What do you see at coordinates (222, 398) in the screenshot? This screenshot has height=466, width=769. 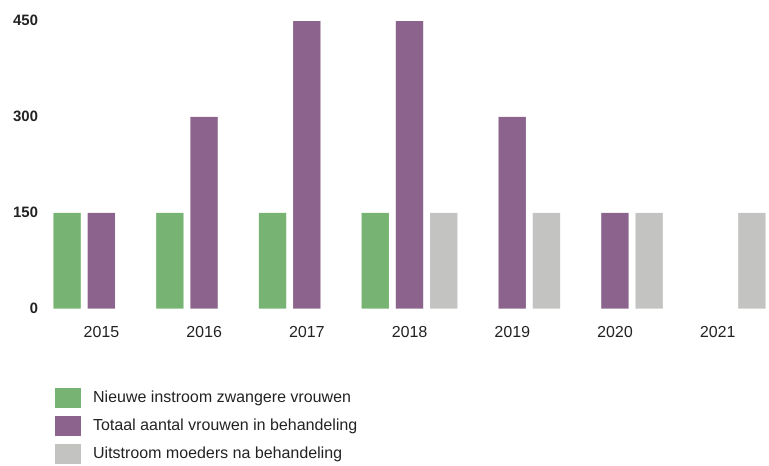 I see `legend-label: Nieuwe instroom zwangere vrouwen` at bounding box center [222, 398].